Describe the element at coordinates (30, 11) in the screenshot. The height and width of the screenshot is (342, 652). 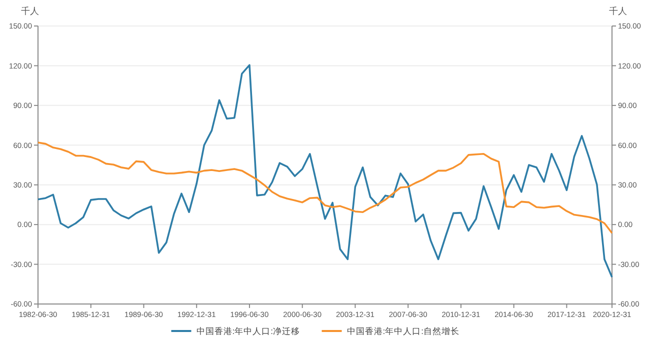
I see `y-axis-title: 千人` at that location.